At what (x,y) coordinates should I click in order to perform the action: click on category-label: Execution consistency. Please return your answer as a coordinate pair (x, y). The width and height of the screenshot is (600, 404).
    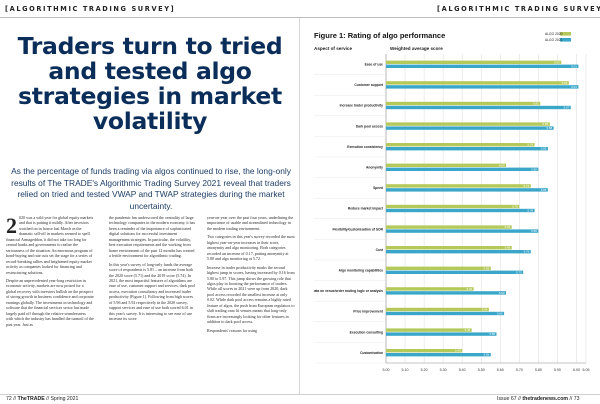
    Looking at the image, I should click on (365, 147).